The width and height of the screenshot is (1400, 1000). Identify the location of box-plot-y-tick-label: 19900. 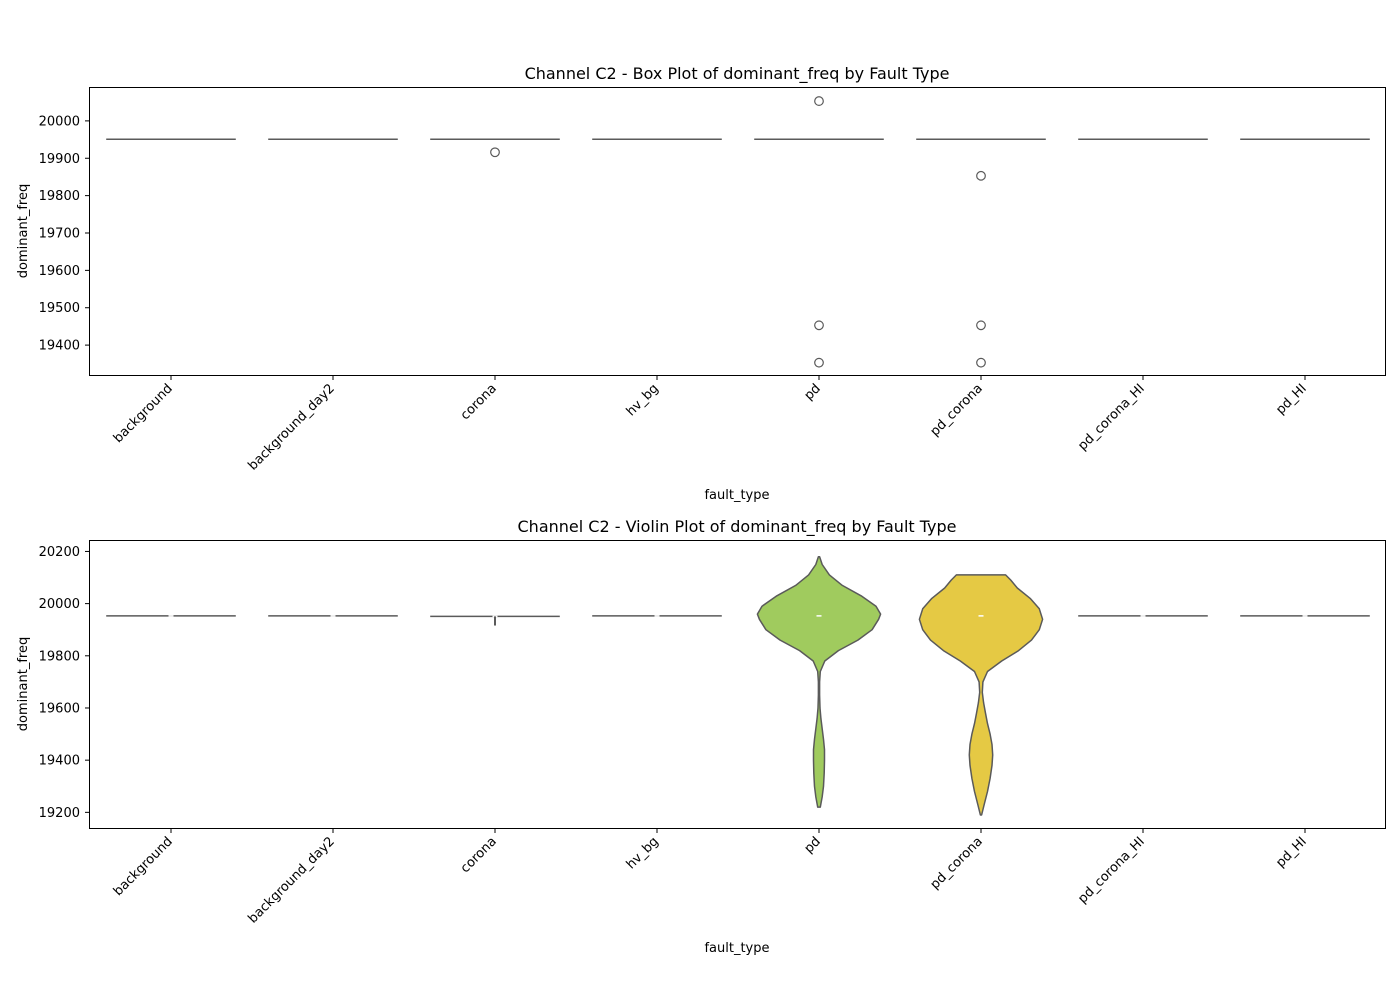
(59, 159).